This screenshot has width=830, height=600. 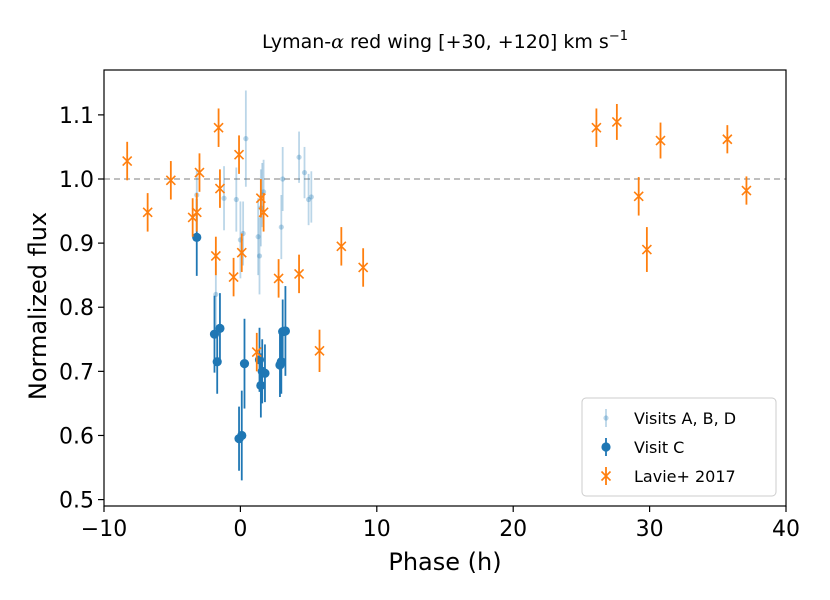 What do you see at coordinates (337, 42) in the screenshot?
I see `chart-title-greek: α` at bounding box center [337, 42].